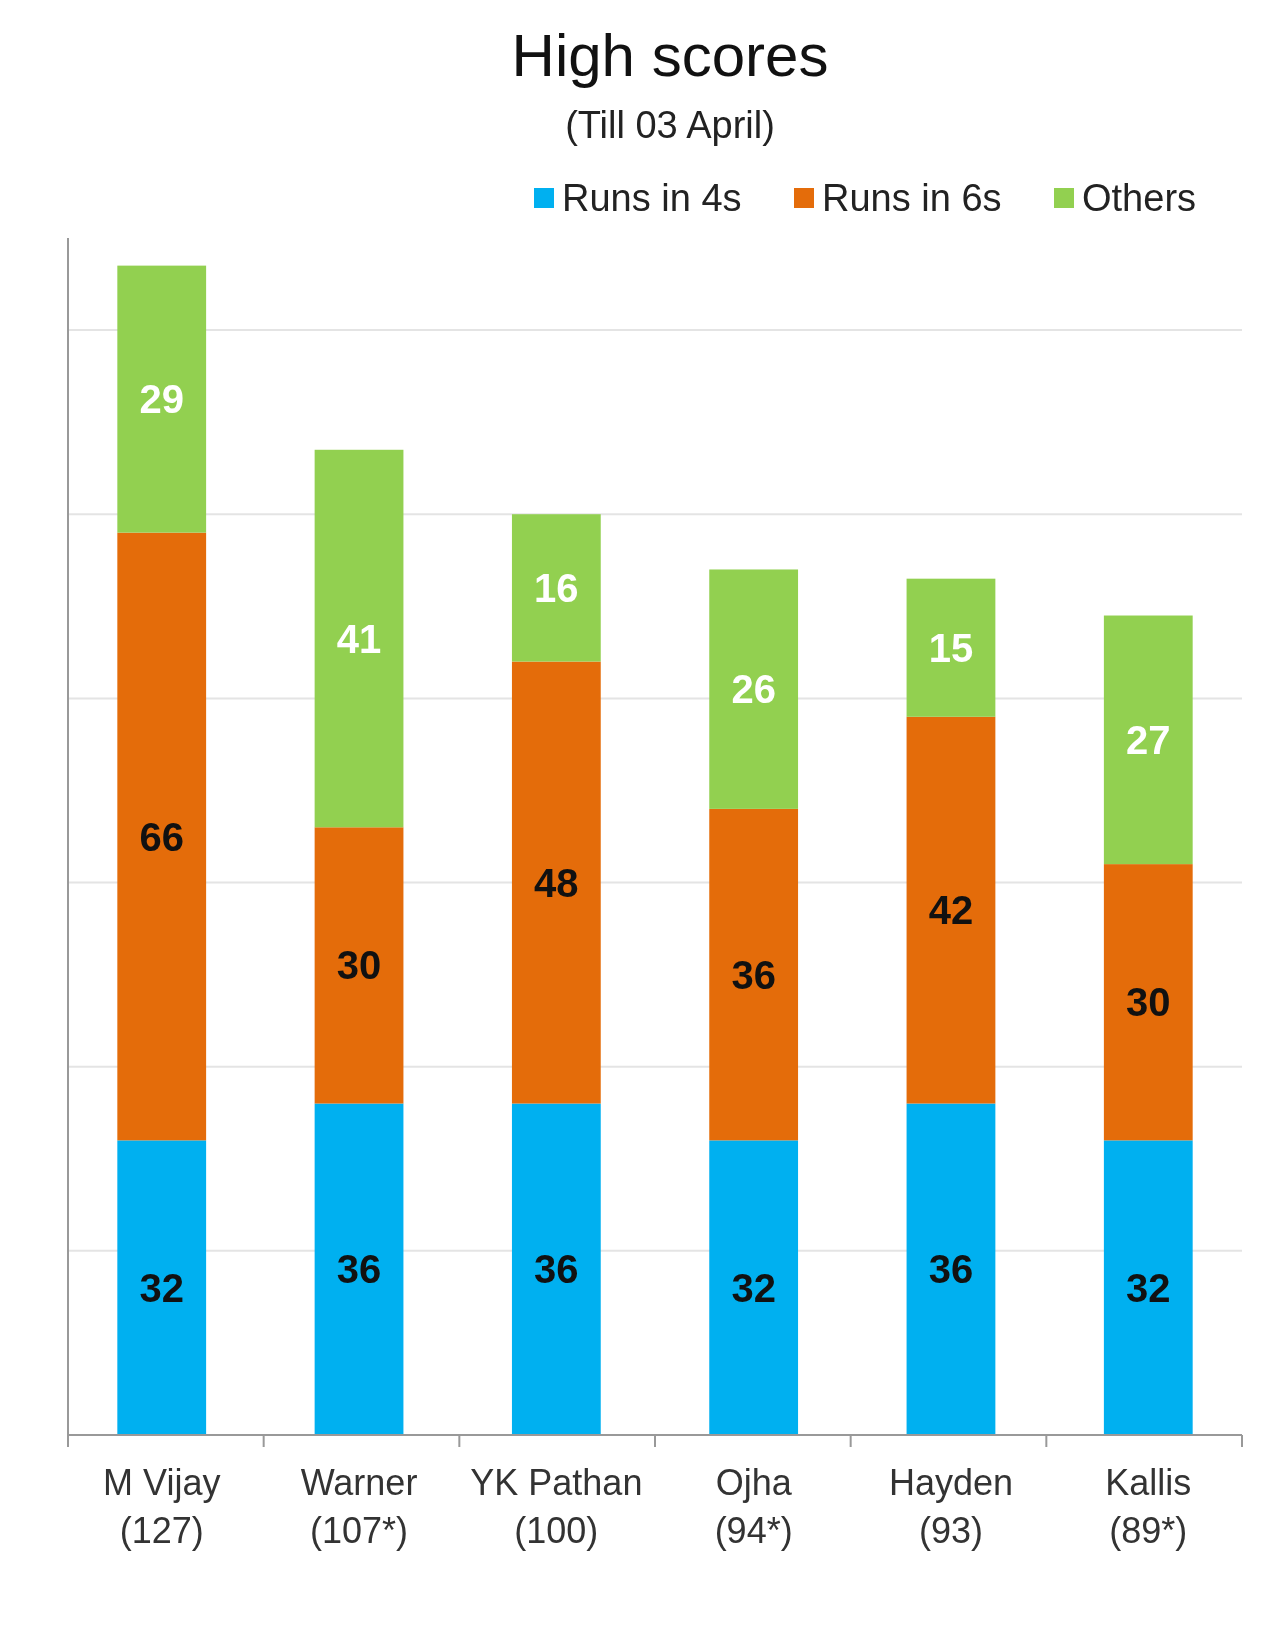 The height and width of the screenshot is (1643, 1280). What do you see at coordinates (359, 1506) in the screenshot?
I see `x-tick-label: Warner (107*)` at bounding box center [359, 1506].